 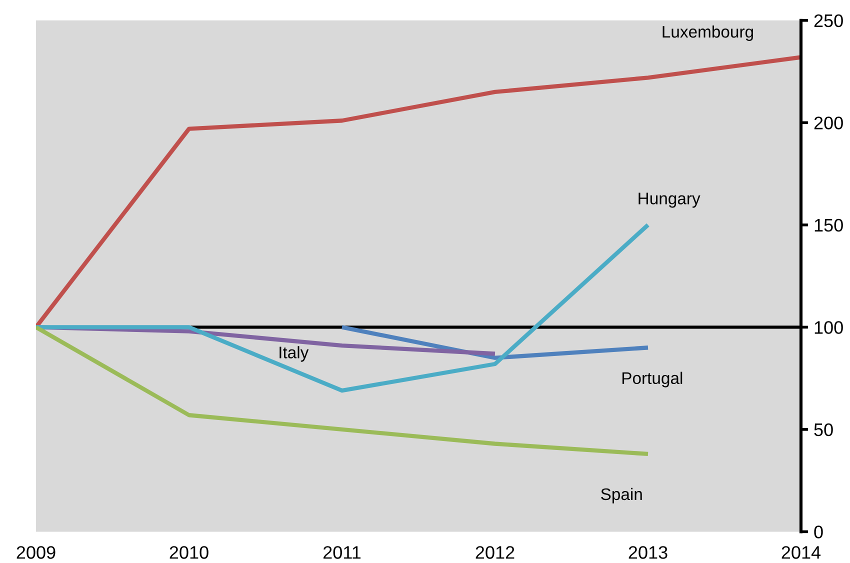 I want to click on series-label: Hungary, so click(x=669, y=200).